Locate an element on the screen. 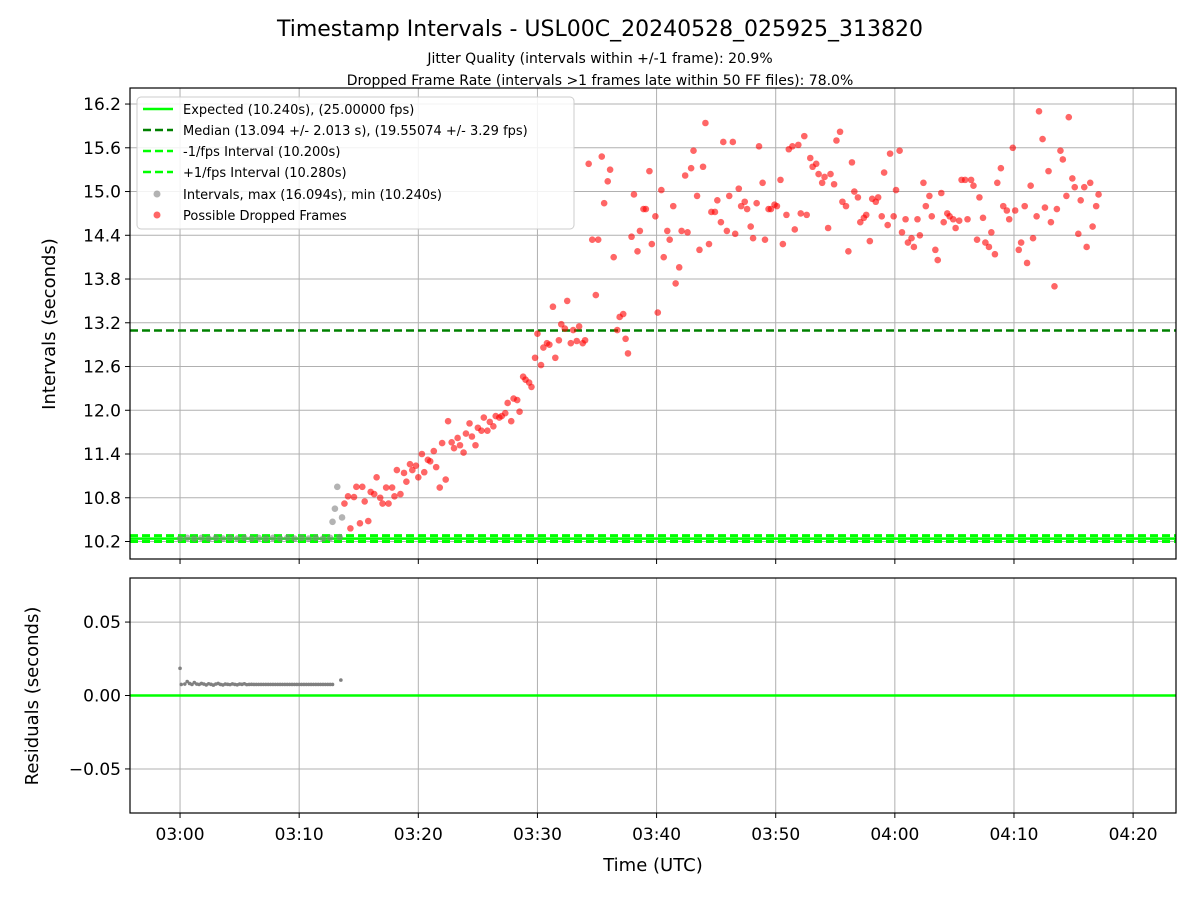 Image resolution: width=1200 pixels, height=900 pixels. y-tick-label: 12.6 is located at coordinates (102, 368).